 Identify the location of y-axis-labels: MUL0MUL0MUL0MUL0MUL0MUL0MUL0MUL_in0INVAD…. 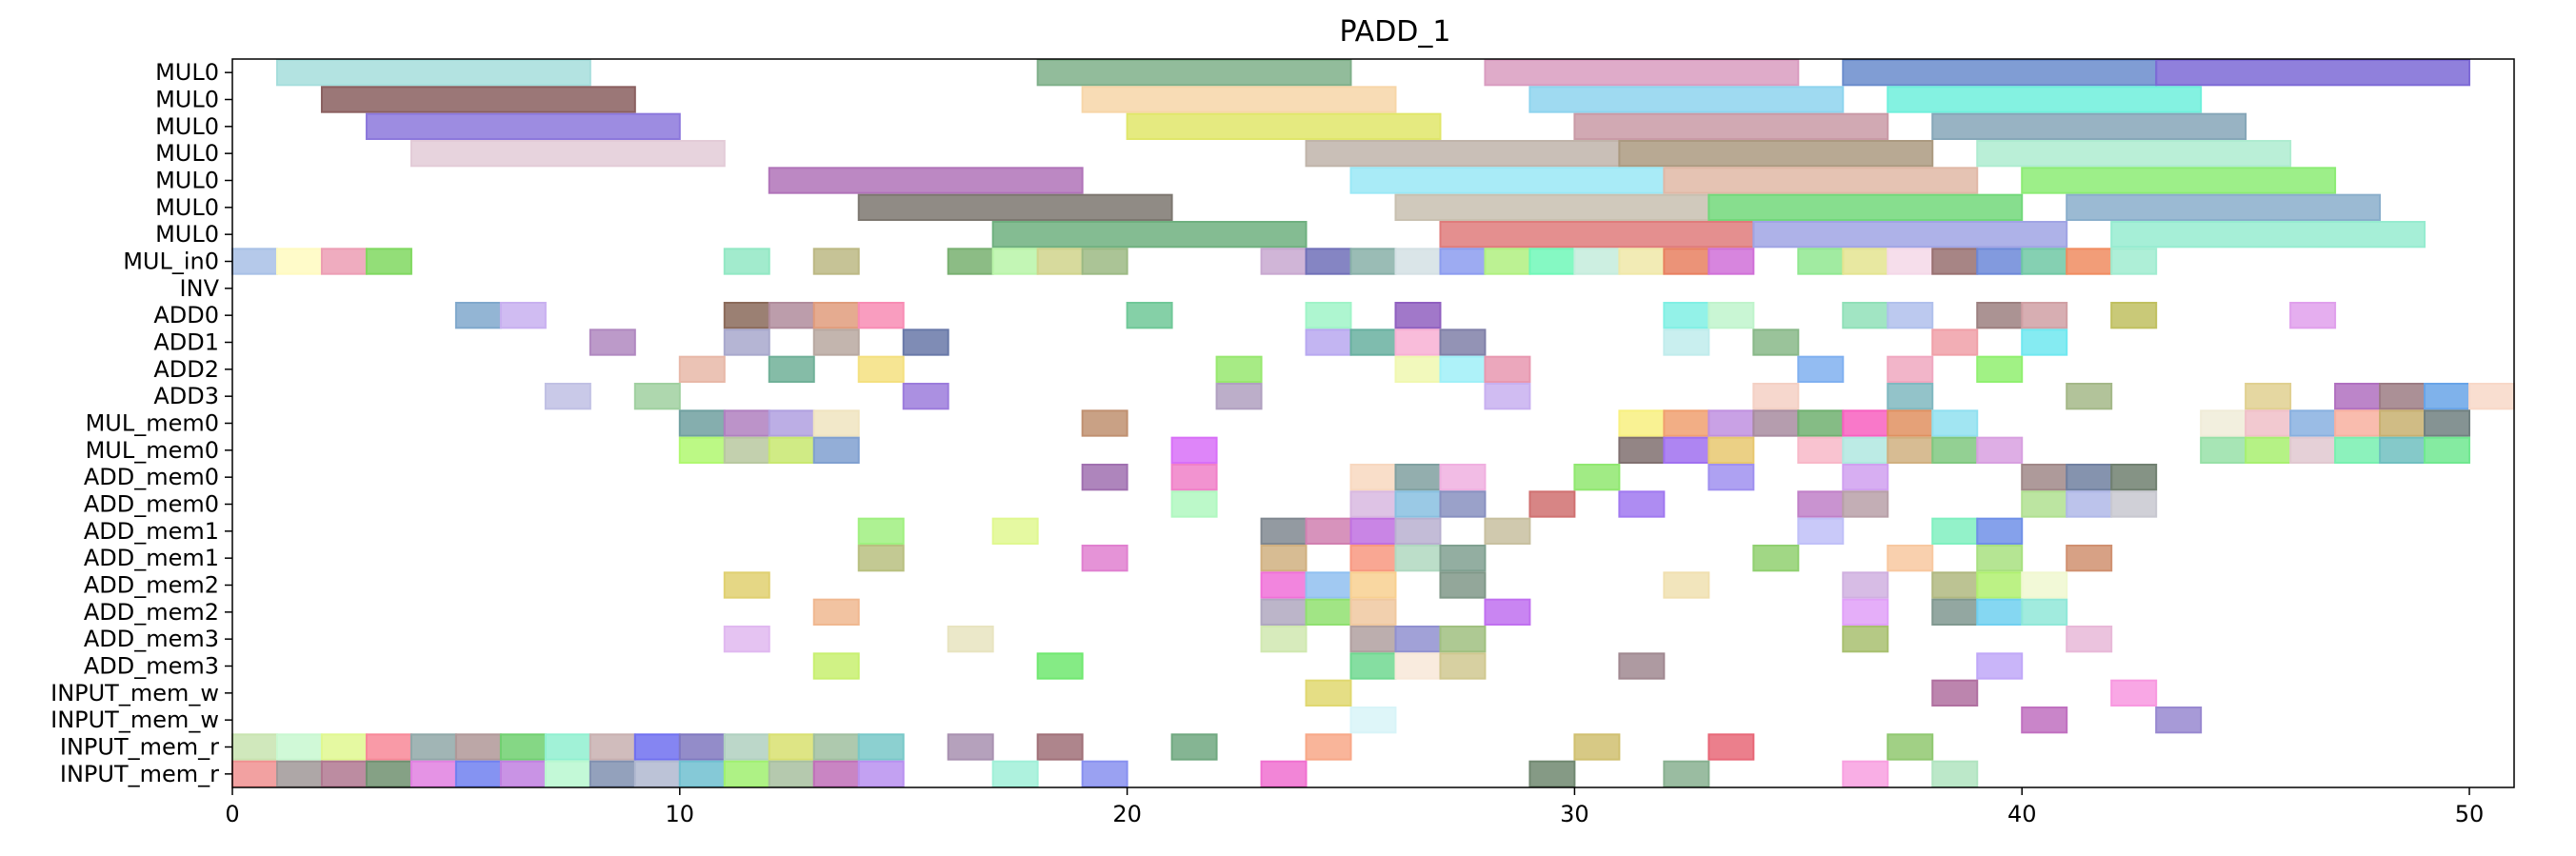
(141, 423).